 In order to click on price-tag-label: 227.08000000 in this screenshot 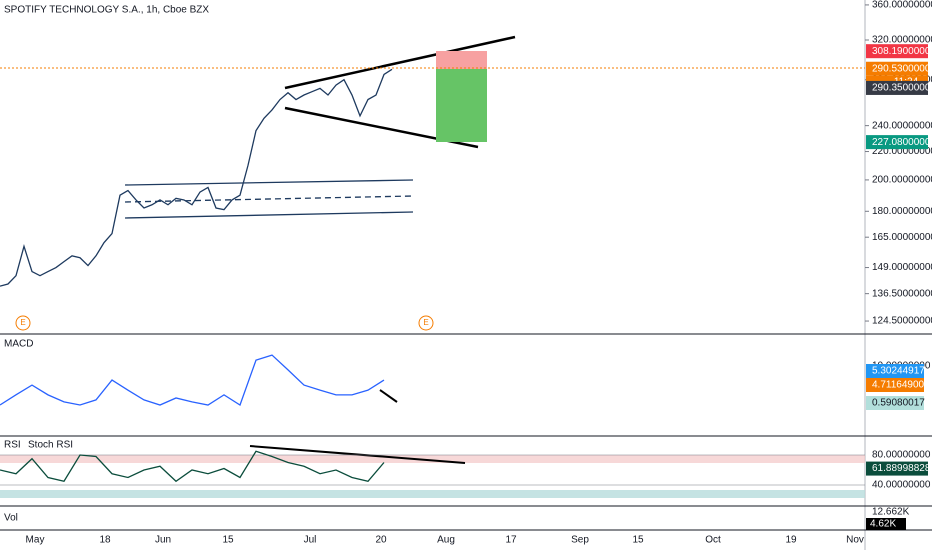, I will do `click(902, 142)`.